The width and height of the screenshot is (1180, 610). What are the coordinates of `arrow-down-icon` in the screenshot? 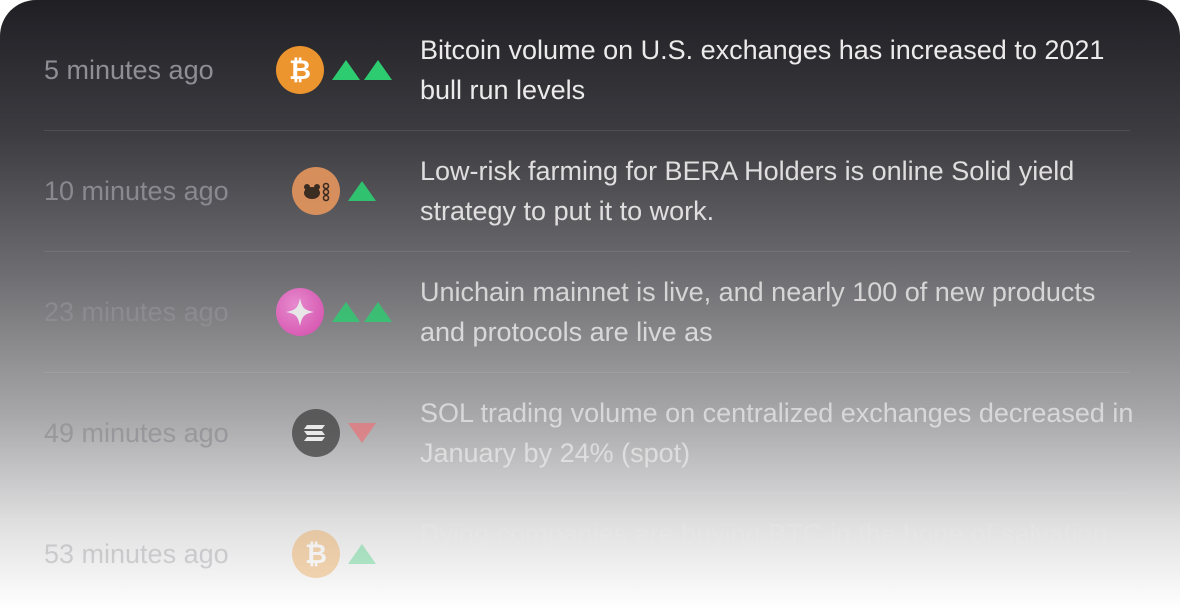 It's located at (362, 433).